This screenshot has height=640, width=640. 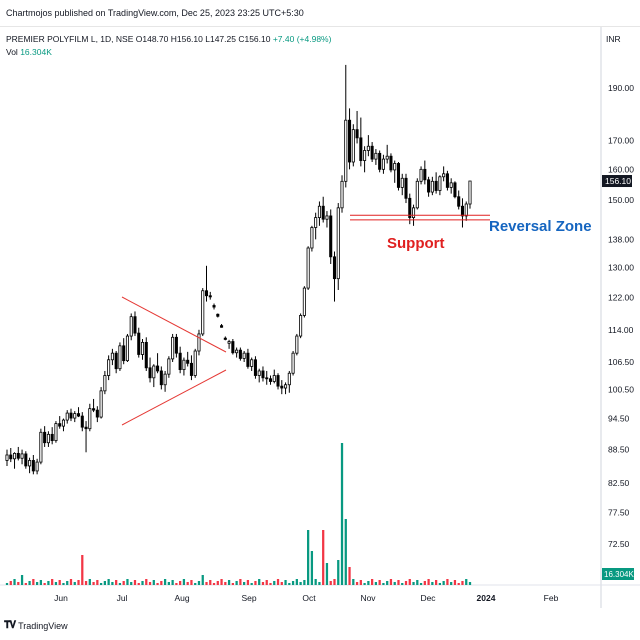 I want to click on price-tick-label: 170.00, so click(x=621, y=141).